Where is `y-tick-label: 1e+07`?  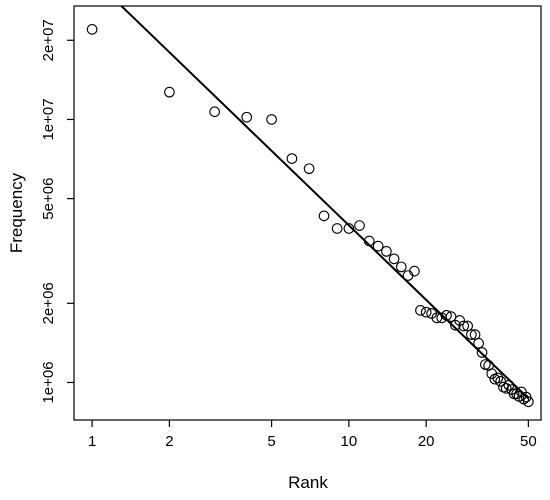
y-tick-label: 1e+07 is located at coordinates (48, 119).